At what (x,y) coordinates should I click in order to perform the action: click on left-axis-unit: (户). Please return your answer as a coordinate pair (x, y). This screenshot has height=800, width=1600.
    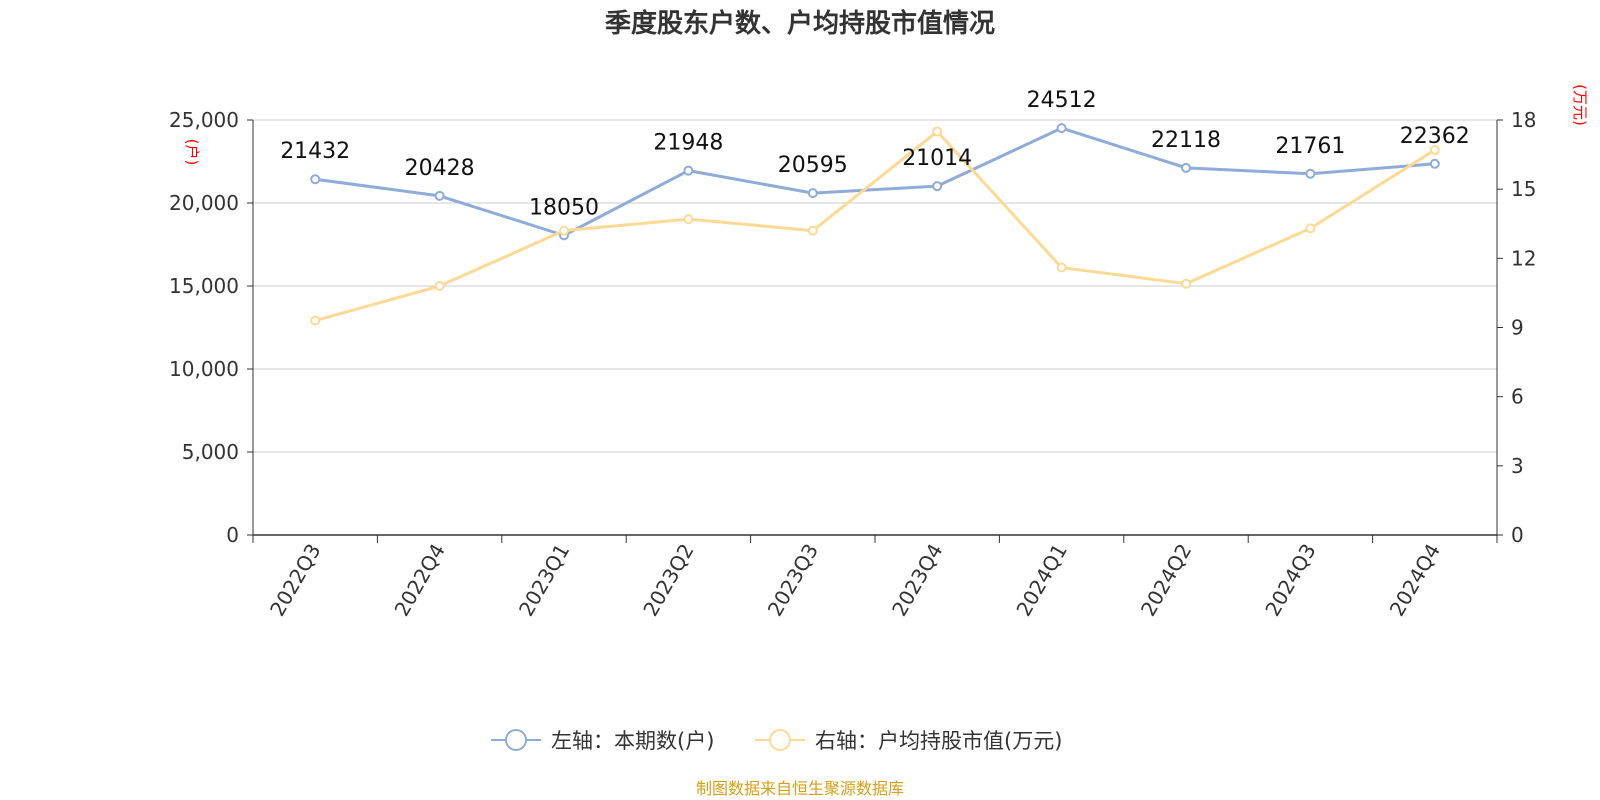
    Looking at the image, I should click on (192, 152).